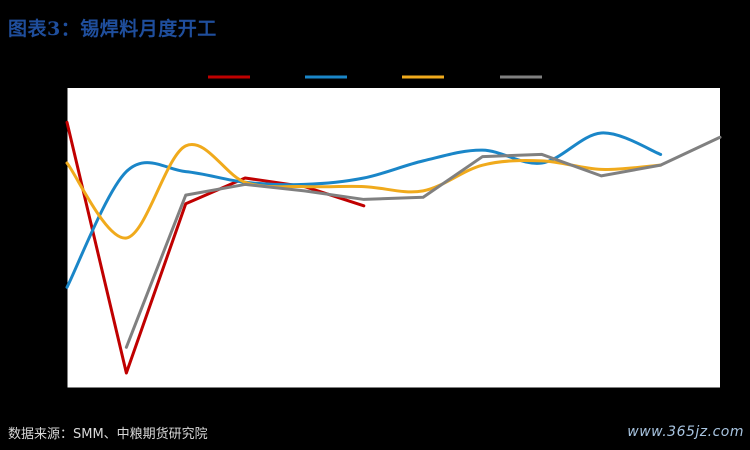  I want to click on source-note: 数据来源：SMM、中粮期货研究院, so click(108, 434).